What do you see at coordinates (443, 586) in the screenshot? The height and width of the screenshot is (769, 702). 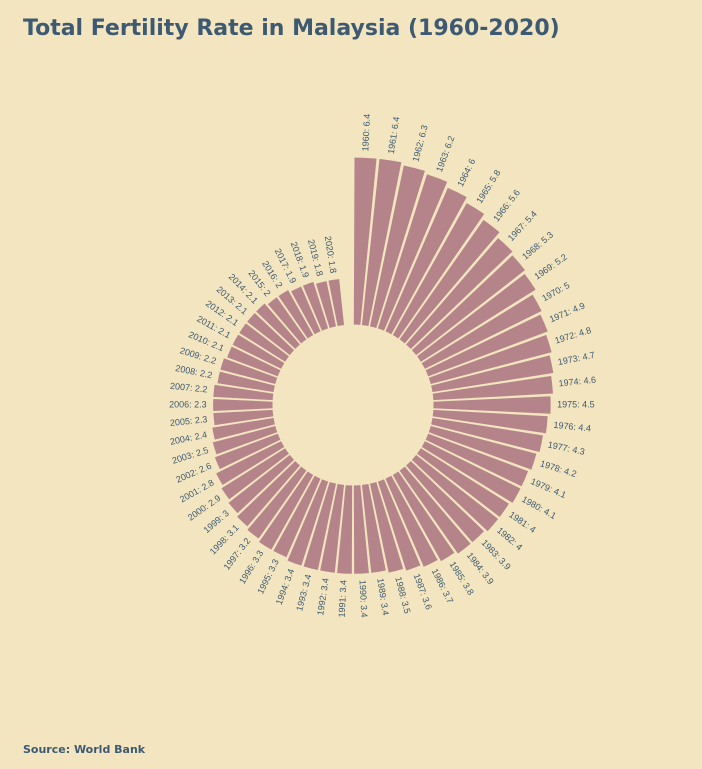 I see `bar-label-1986: 1986: 3.7` at bounding box center [443, 586].